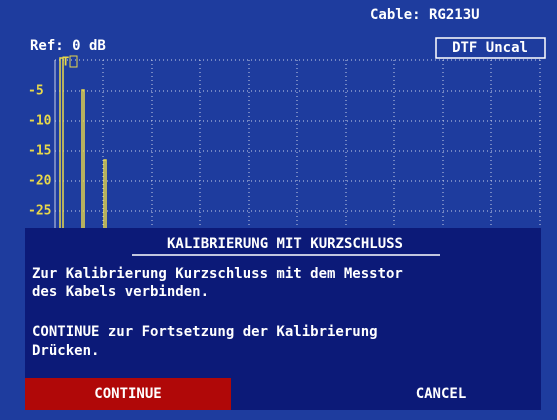 The image size is (557, 420). I want to click on dialog-title: KALIBRIERUNG MIT KURZSCHLUSS, so click(285, 244).